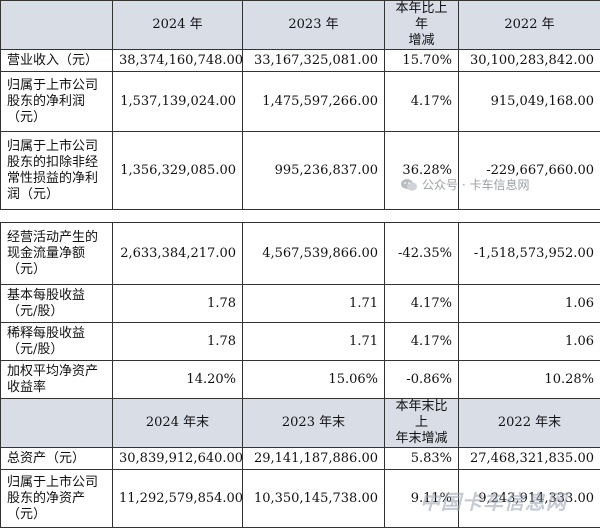  I want to click on row-label: 稀释每股收益 （元/股）, so click(57, 342).